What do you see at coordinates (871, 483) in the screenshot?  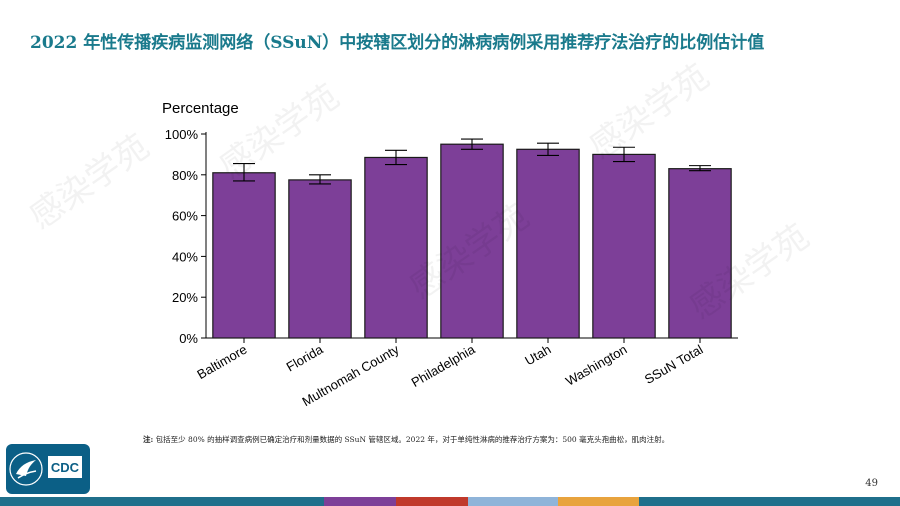 I see `page-number: 49` at bounding box center [871, 483].